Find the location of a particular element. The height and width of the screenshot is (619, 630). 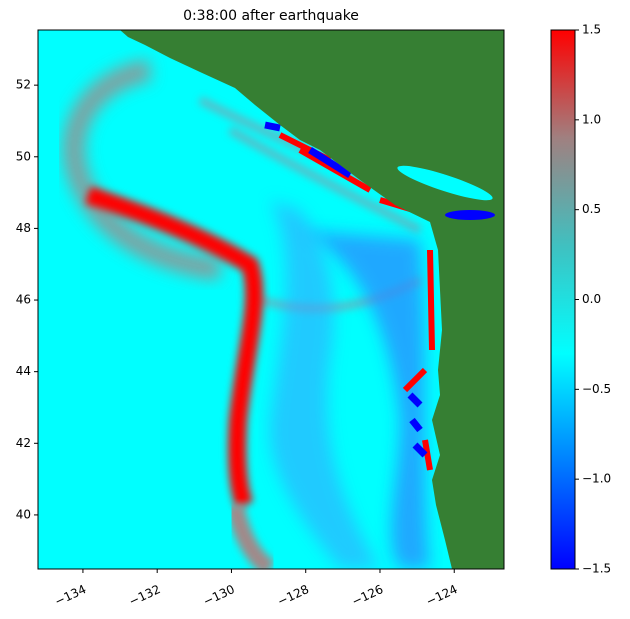

x-tick-label: −126 is located at coordinates (368, 595).